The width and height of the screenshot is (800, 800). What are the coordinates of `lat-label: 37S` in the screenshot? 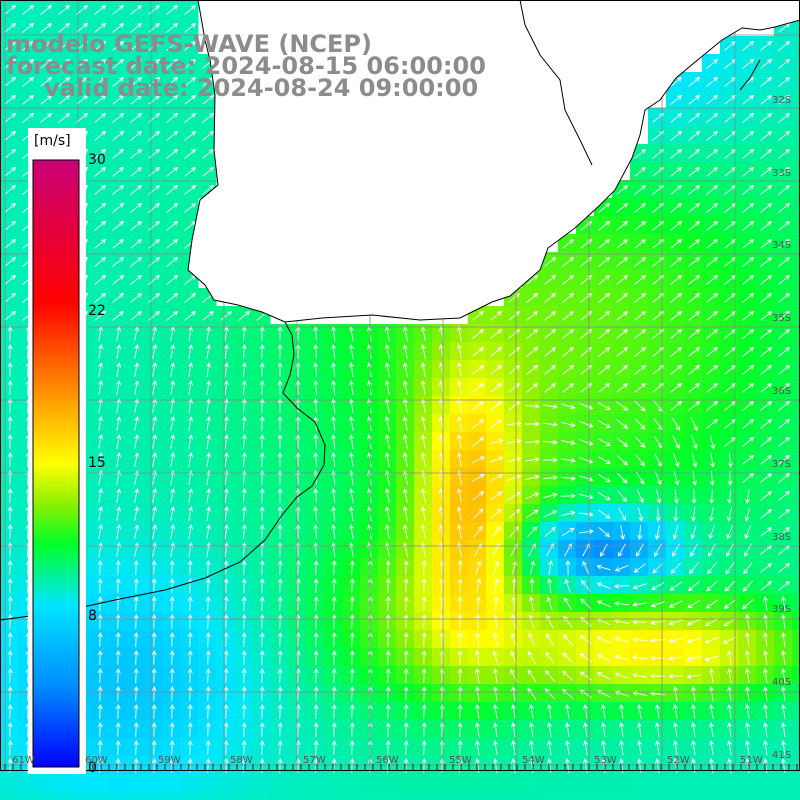 It's located at (782, 464).